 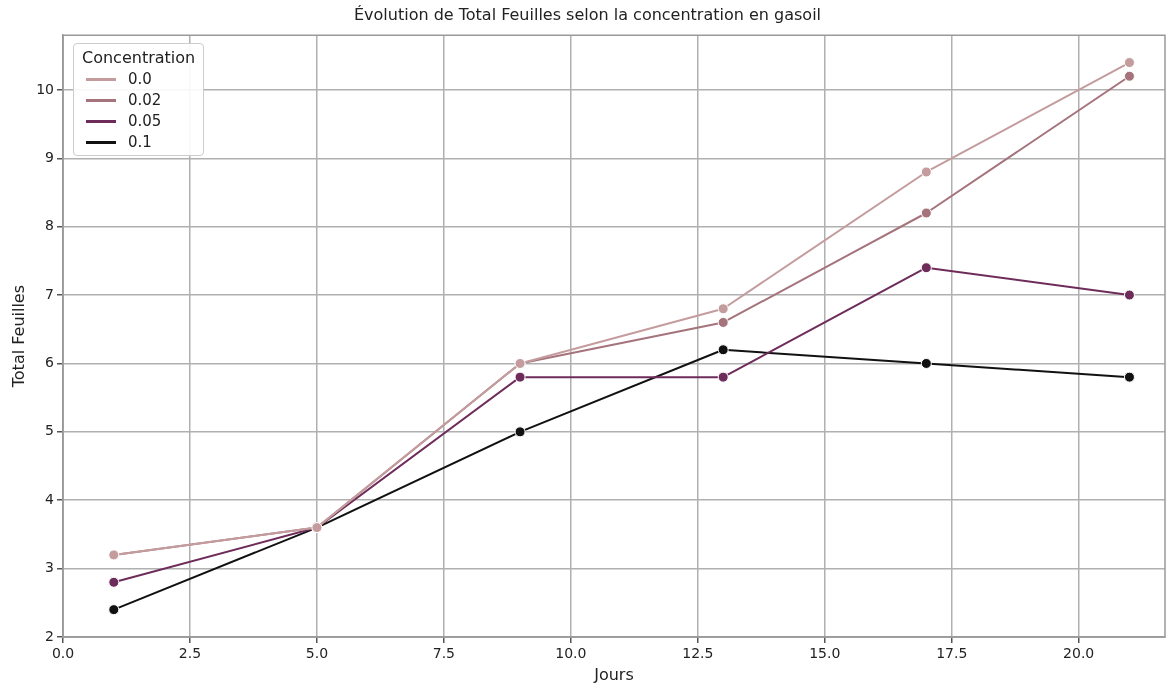 What do you see at coordinates (50, 156) in the screenshot?
I see `y-tick-label: 9` at bounding box center [50, 156].